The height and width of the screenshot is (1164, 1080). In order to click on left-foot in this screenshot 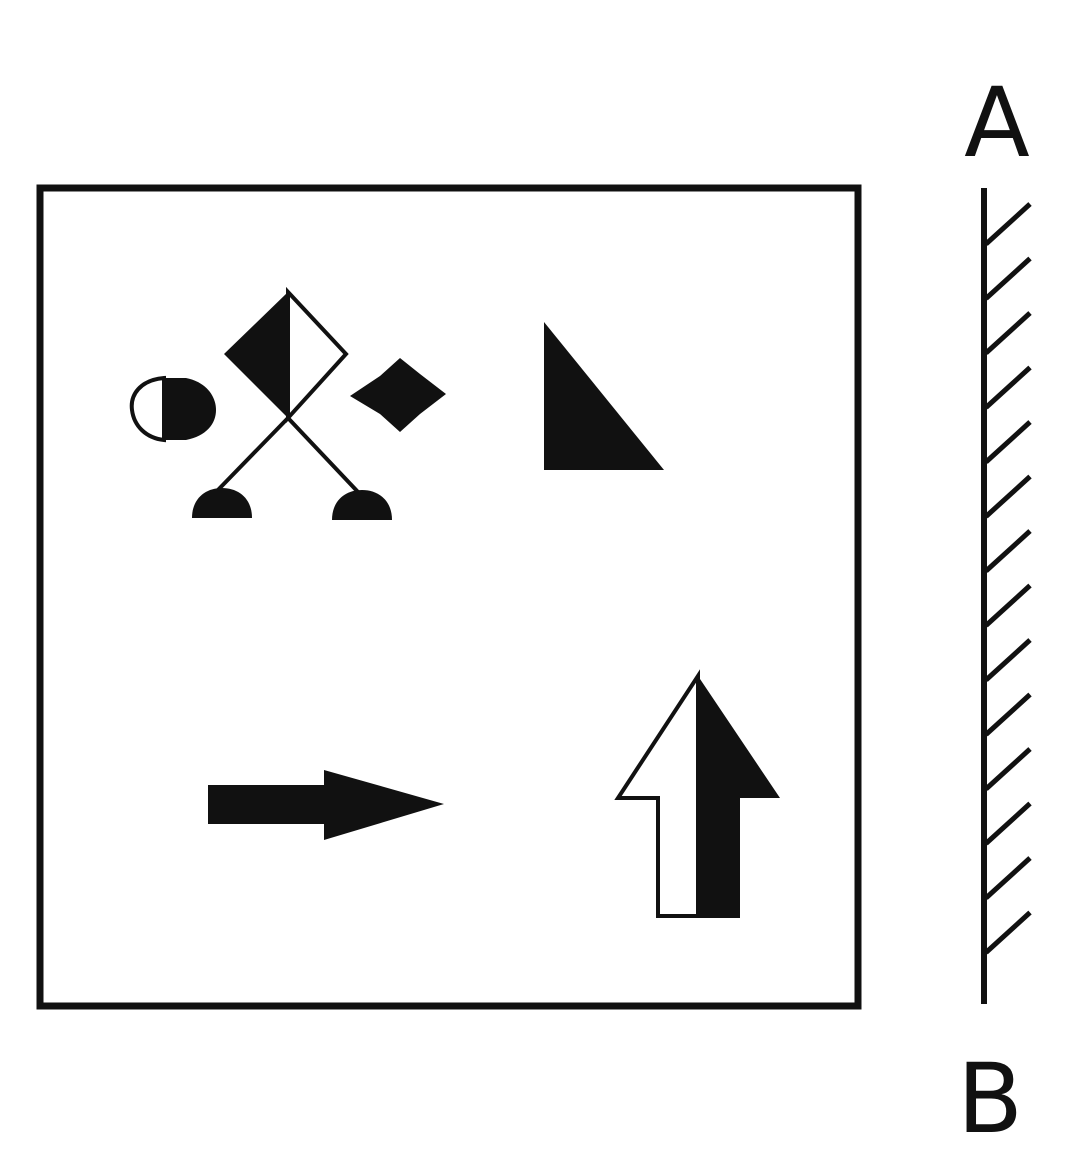, I will do `click(222, 503)`.